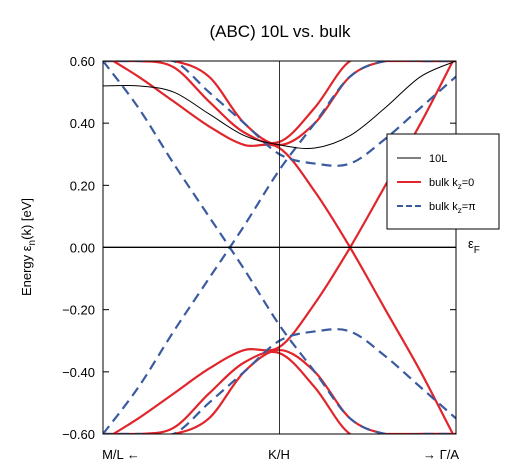 The width and height of the screenshot is (517, 474). Describe the element at coordinates (477, 250) in the screenshot. I see `fermi-label-sub: F` at that location.